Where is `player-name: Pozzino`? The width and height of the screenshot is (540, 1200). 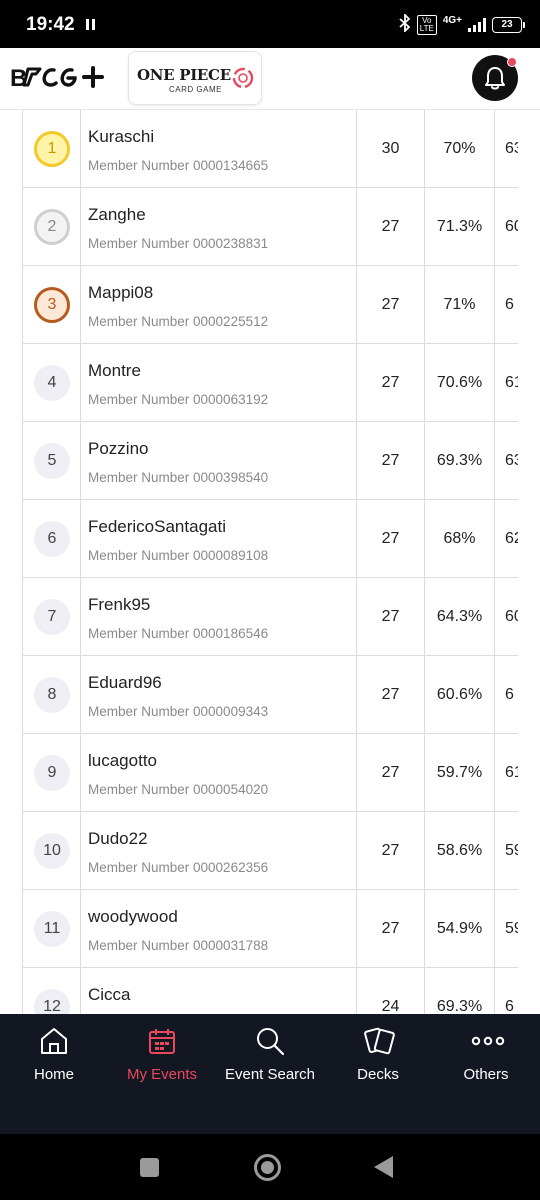 player-name: Pozzino is located at coordinates (118, 448).